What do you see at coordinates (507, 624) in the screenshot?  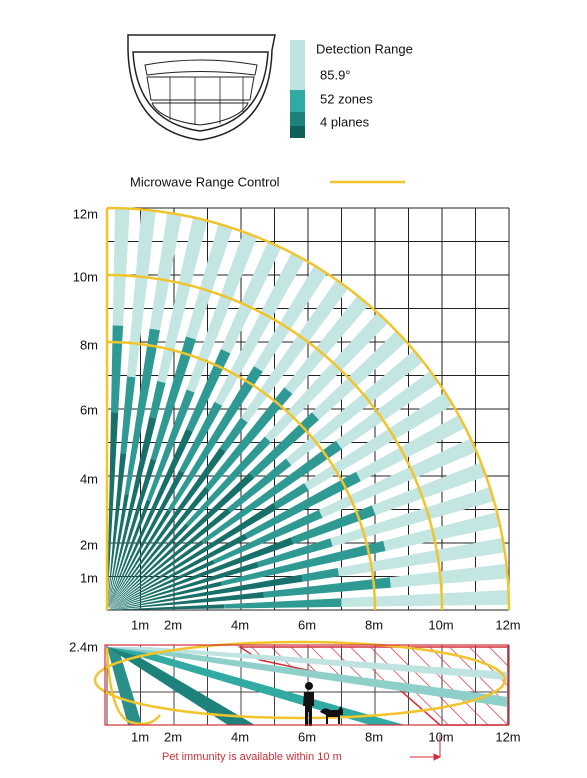 I see `x-label: 12m` at bounding box center [507, 624].